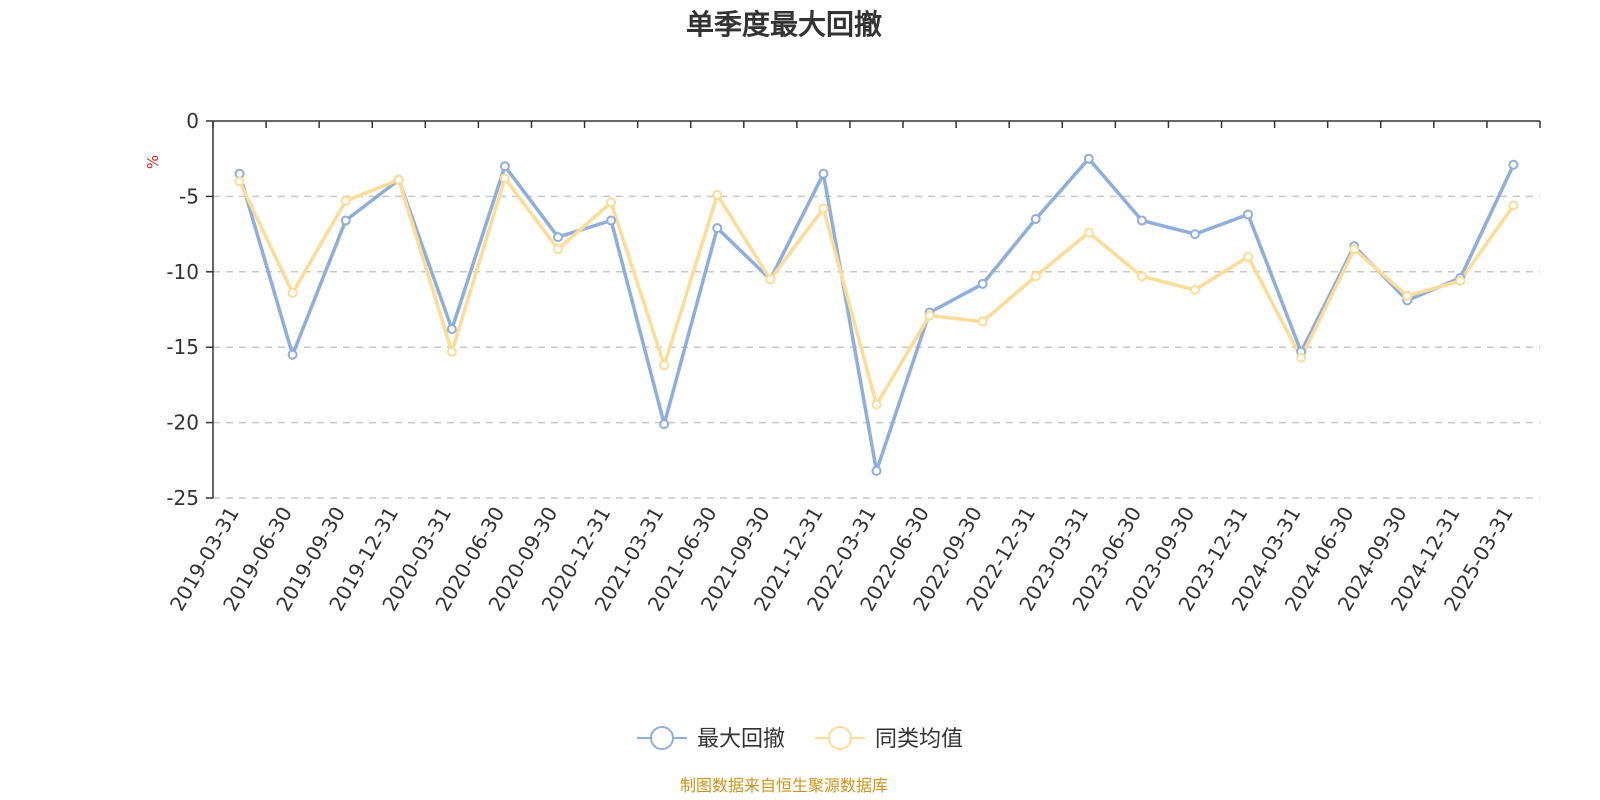  What do you see at coordinates (741, 739) in the screenshot?
I see `legend-label: 最大回撤` at bounding box center [741, 739].